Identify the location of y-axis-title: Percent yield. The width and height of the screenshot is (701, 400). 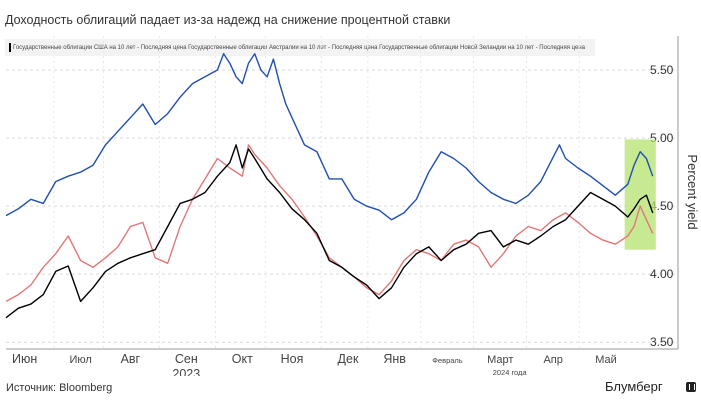
(692, 191).